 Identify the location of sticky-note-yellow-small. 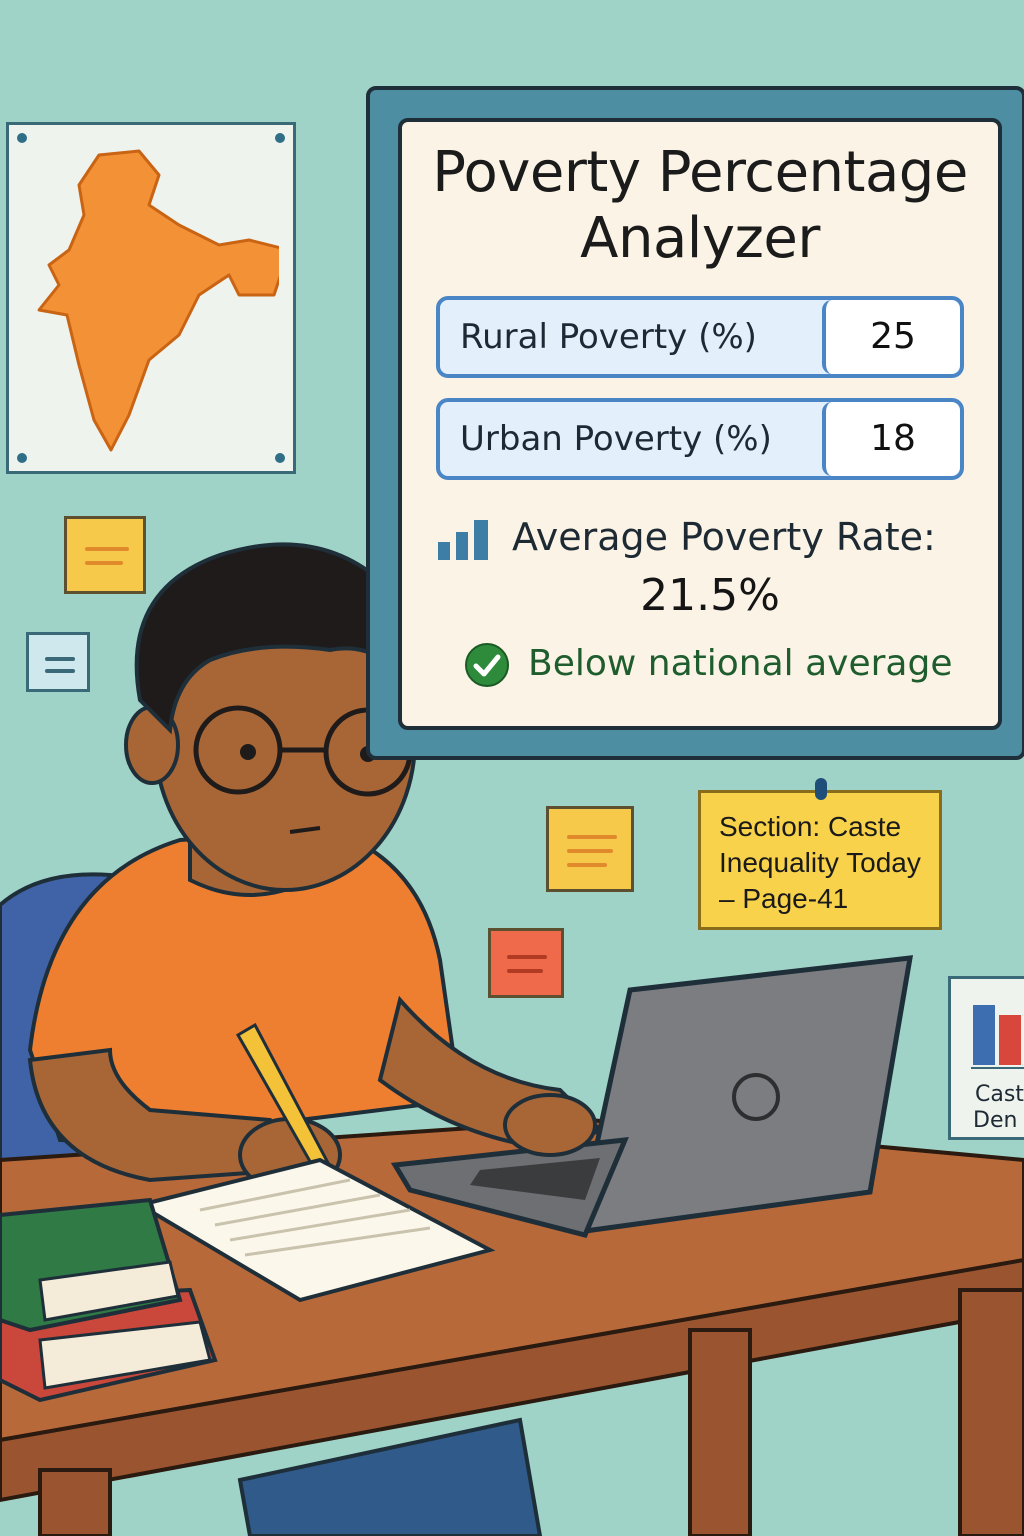
(105, 555).